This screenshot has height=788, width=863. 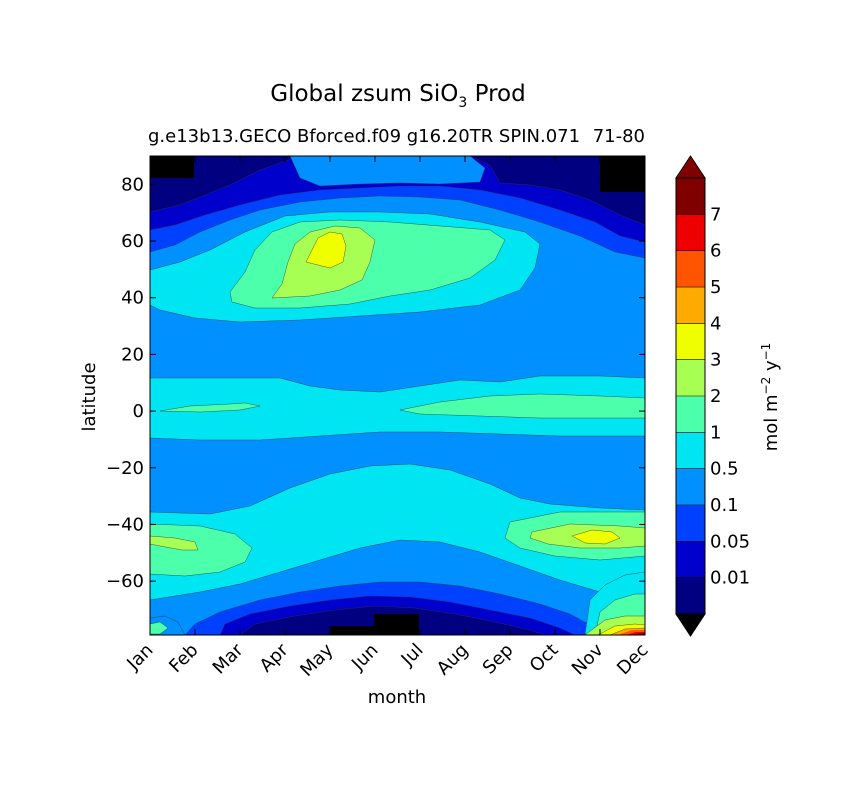 I want to click on colorbar-unit-exp1: −2, so click(x=766, y=386).